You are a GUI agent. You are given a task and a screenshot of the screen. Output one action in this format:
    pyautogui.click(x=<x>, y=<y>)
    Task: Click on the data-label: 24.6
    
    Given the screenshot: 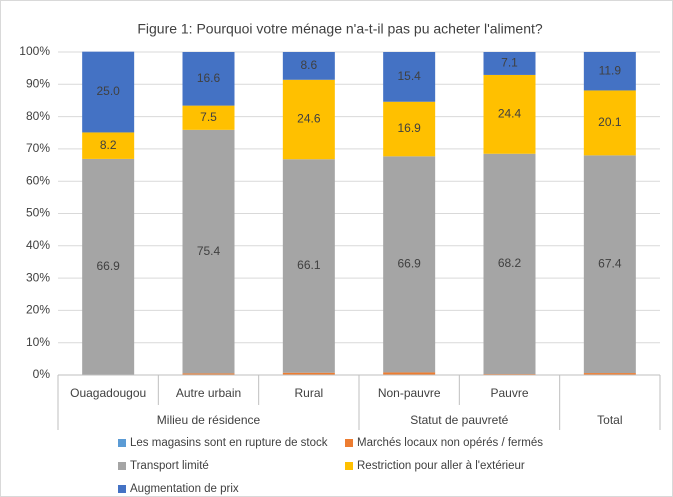 What is the action you would take?
    pyautogui.click(x=309, y=119)
    